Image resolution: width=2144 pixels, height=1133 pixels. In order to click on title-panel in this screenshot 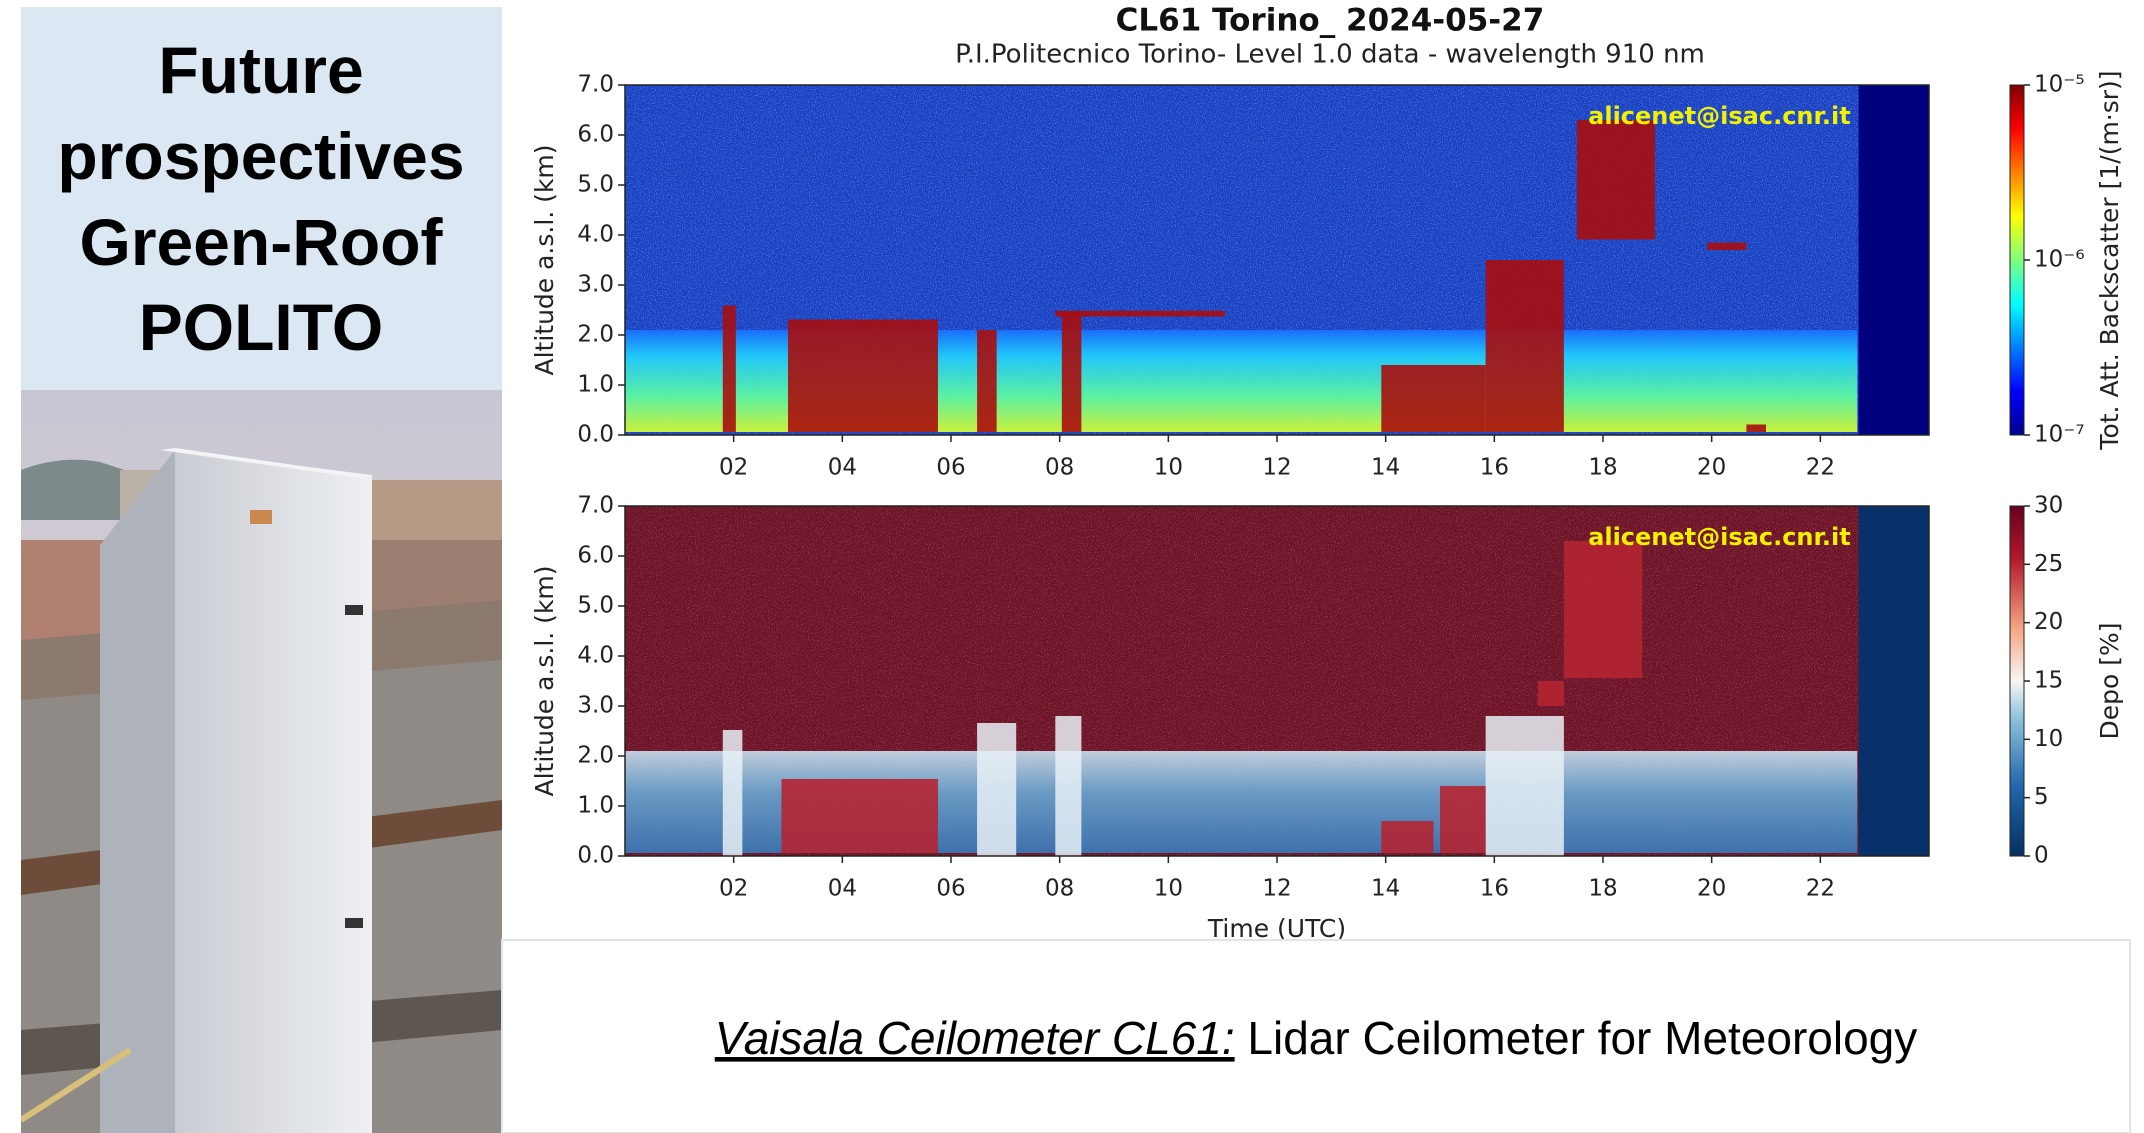, I will do `click(261, 198)`.